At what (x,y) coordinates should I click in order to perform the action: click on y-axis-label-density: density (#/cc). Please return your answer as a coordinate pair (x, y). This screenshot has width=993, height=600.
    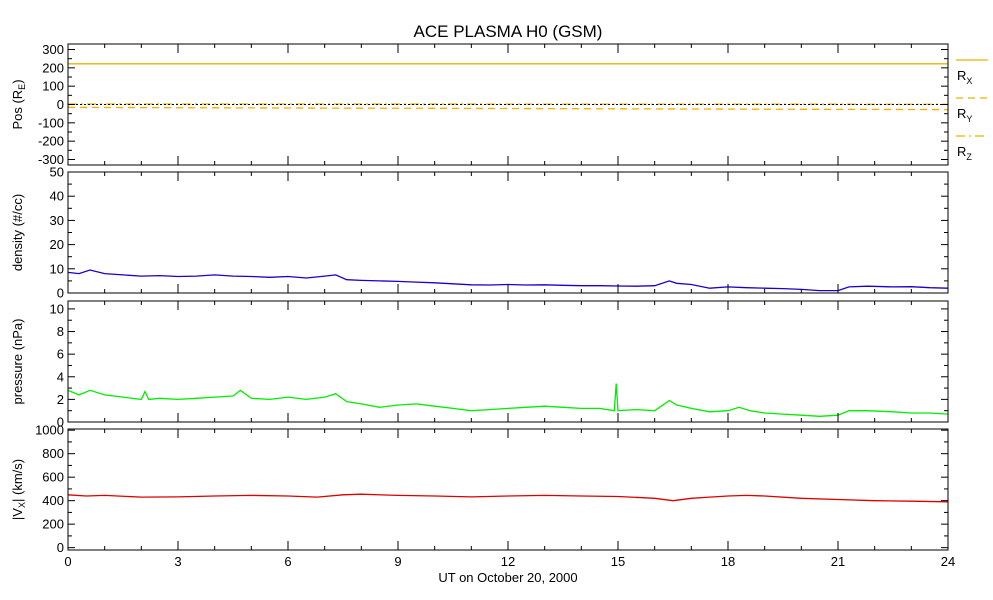
    Looking at the image, I should click on (17, 232).